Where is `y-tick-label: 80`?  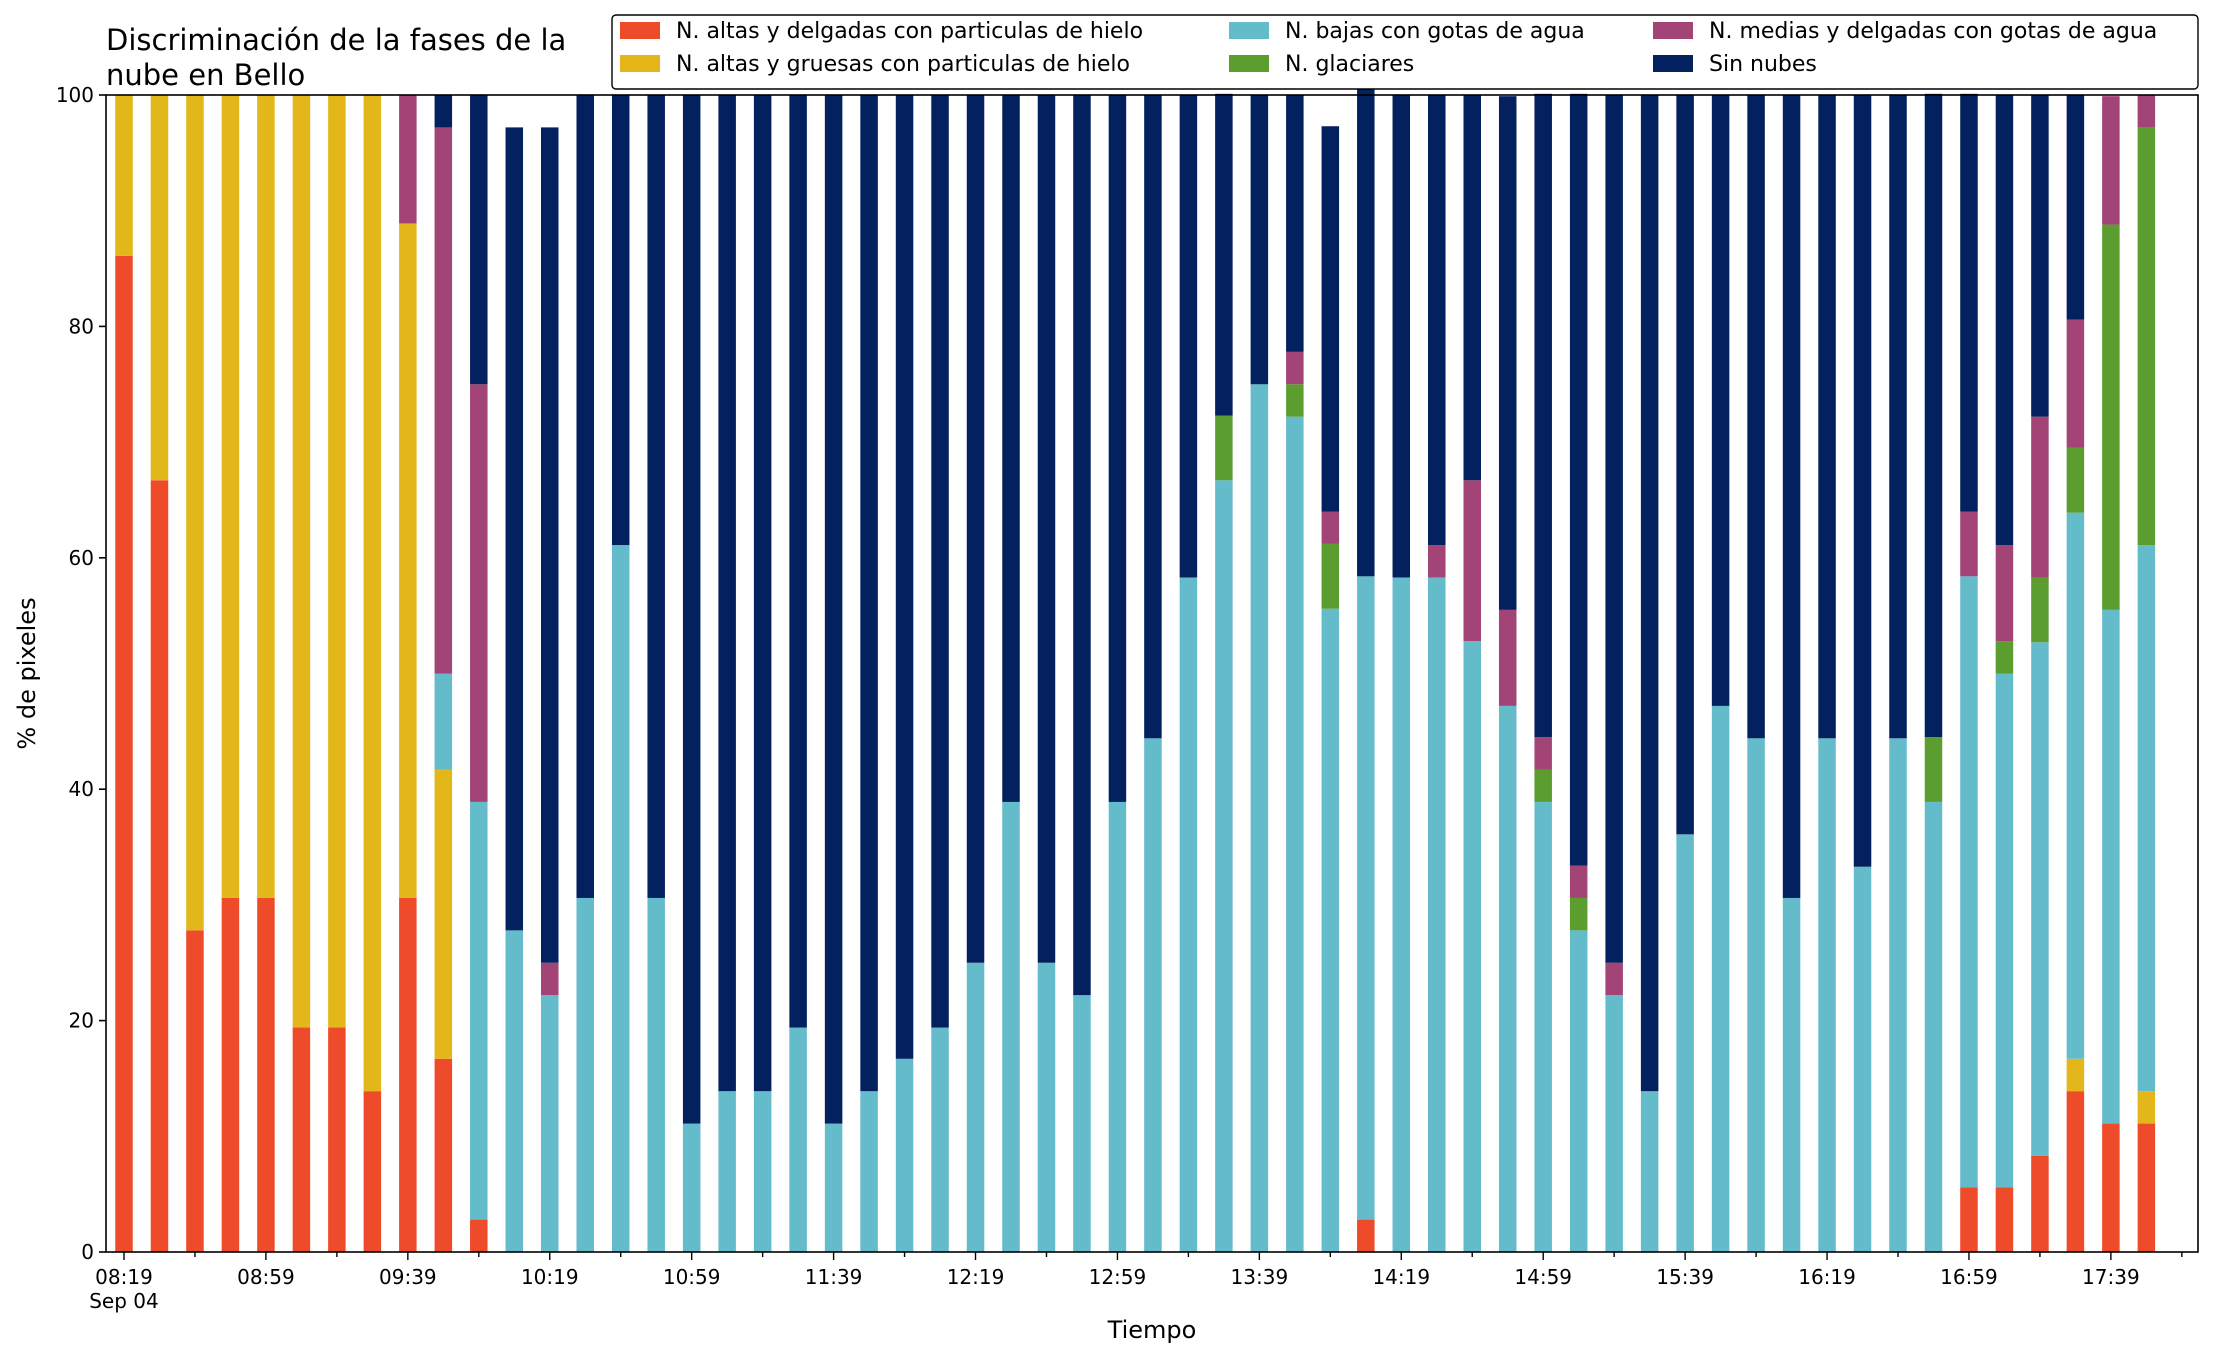 y-tick-label: 80 is located at coordinates (81, 326).